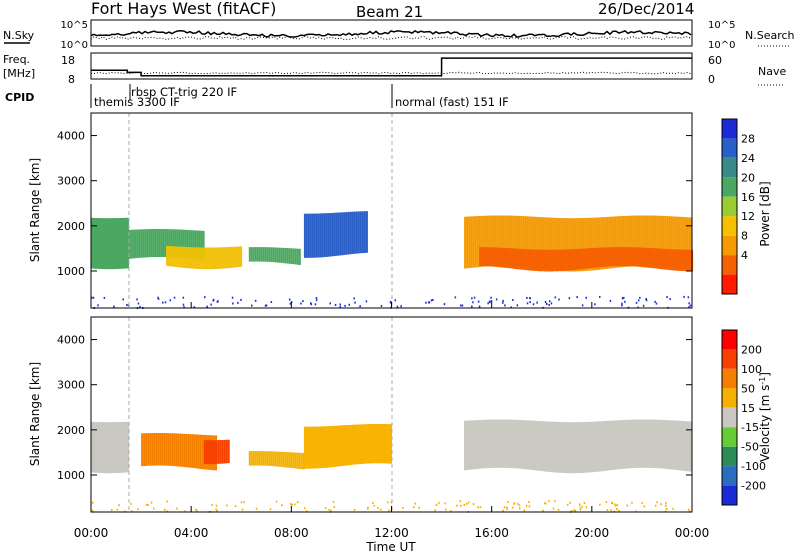  I want to click on power-colorbar-tick: 16, so click(748, 197).